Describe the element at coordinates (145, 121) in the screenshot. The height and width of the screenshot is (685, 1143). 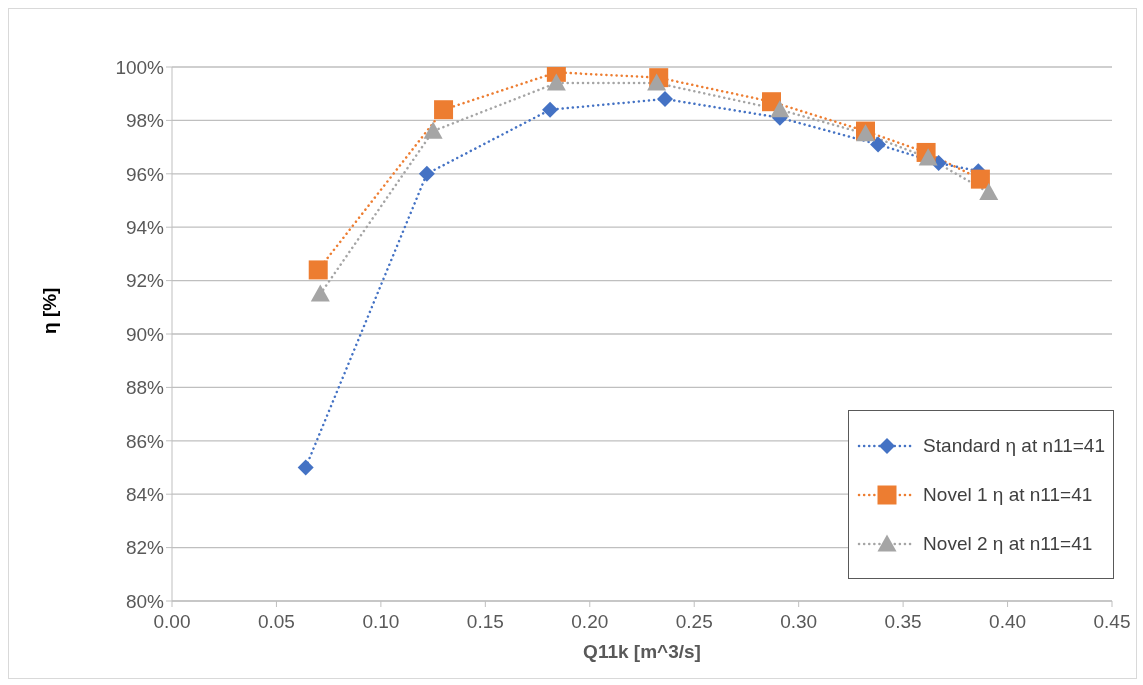
I see `y-tick-label: 98%` at that location.